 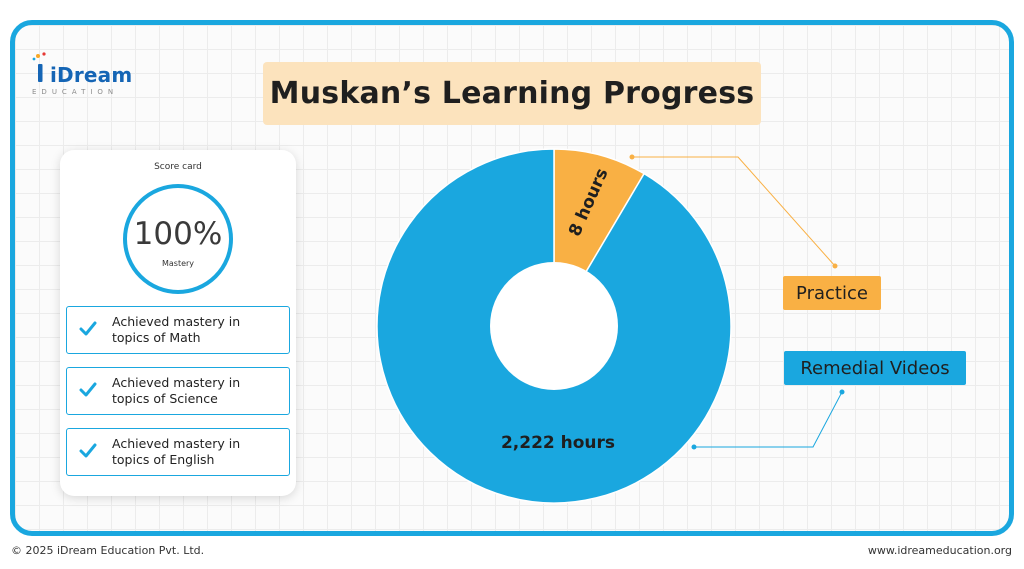 I want to click on achievement-line: topics of Science, so click(x=165, y=398).